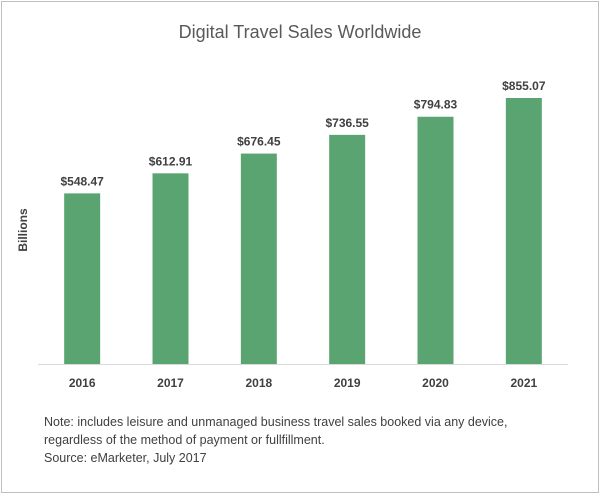 Image resolution: width=600 pixels, height=494 pixels. What do you see at coordinates (23, 230) in the screenshot?
I see `y-axis-label: Billions` at bounding box center [23, 230].